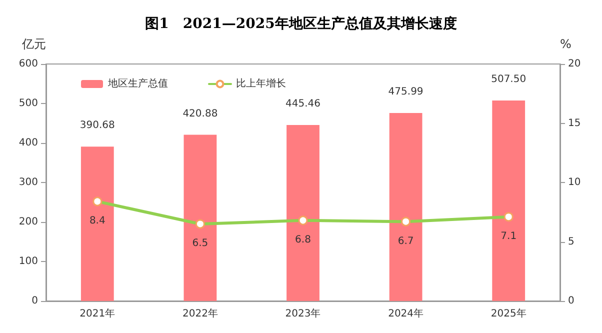  What do you see at coordinates (28, 64) in the screenshot?
I see `y-tick-label: 600` at bounding box center [28, 64].